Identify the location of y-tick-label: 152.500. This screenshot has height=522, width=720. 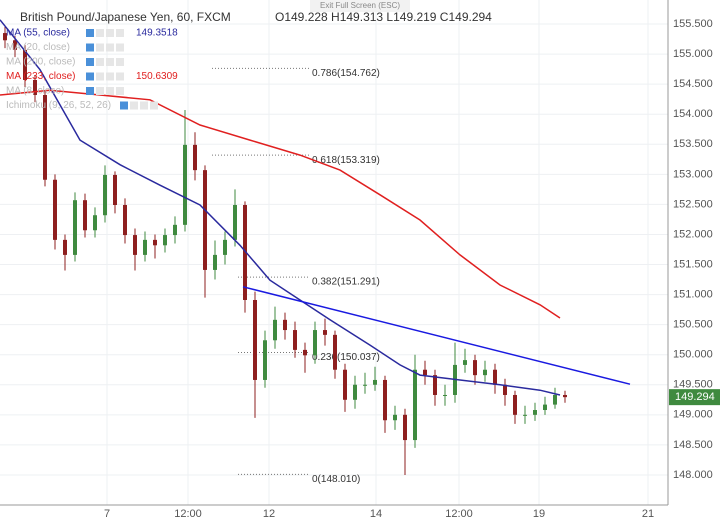
(693, 204).